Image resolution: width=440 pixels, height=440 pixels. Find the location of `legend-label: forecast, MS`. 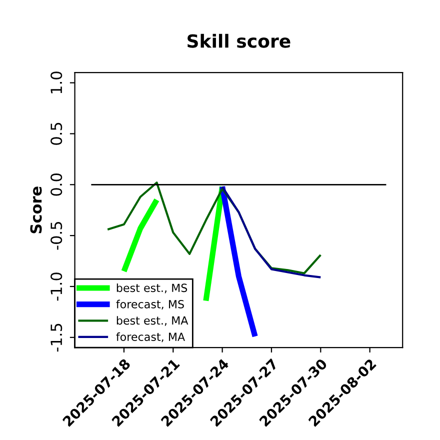

legend-label: forecast, MS is located at coordinates (150, 305).